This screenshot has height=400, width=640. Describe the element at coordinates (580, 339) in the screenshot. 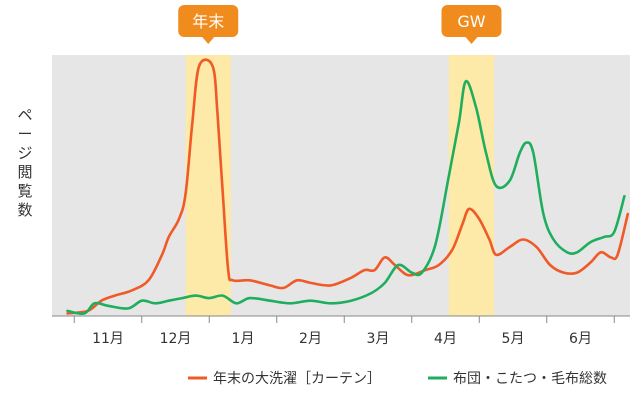

I see `x-tick-label: 6月` at that location.